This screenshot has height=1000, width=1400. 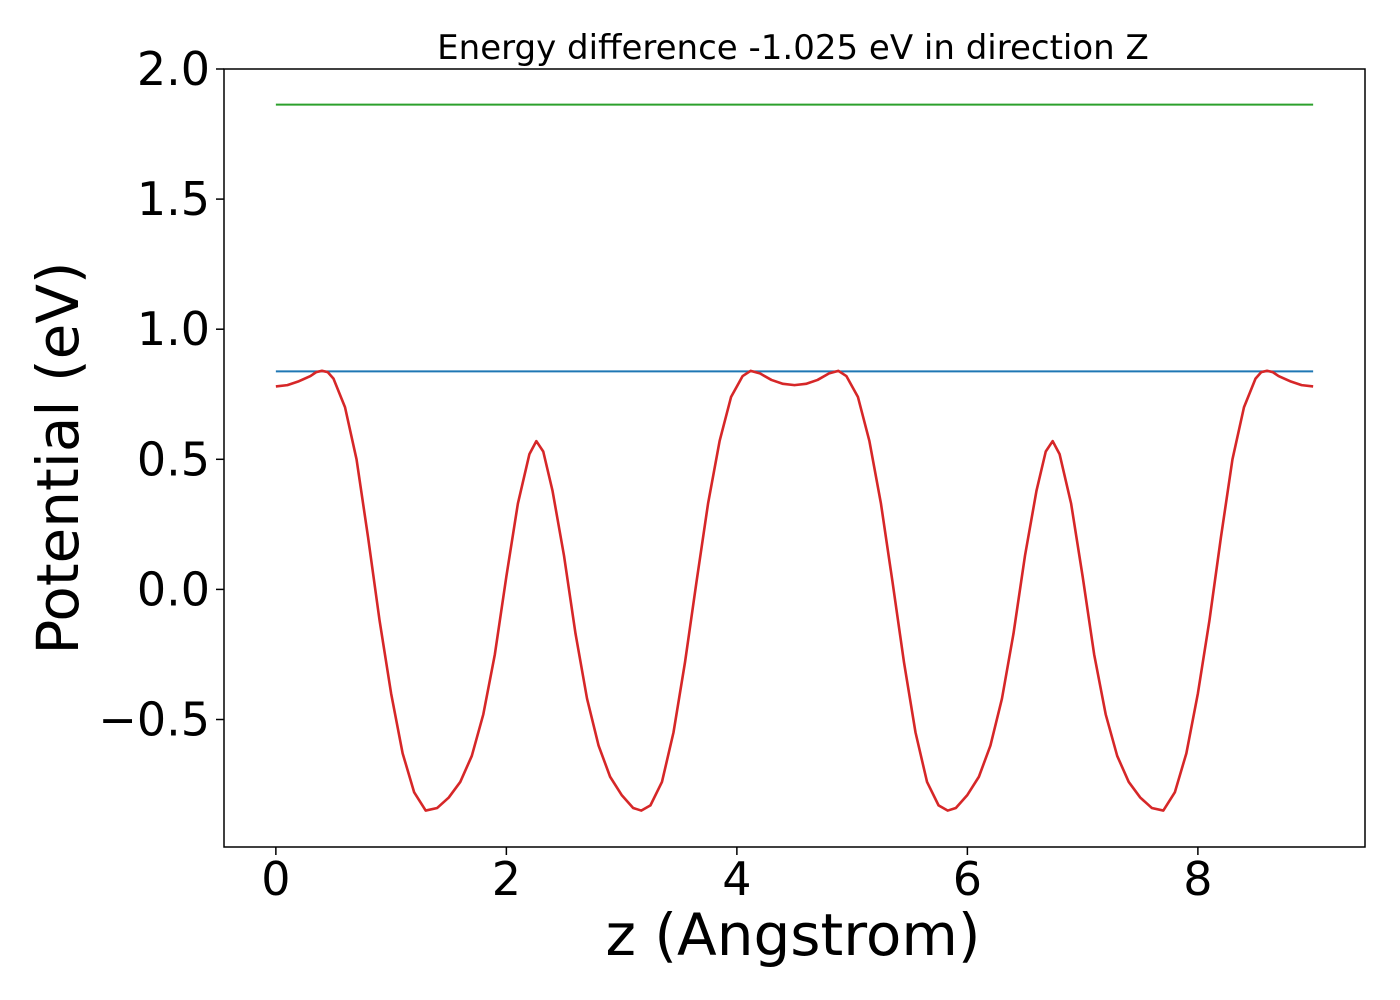 I want to click on y-tick-label: 1.5, so click(x=173, y=199).